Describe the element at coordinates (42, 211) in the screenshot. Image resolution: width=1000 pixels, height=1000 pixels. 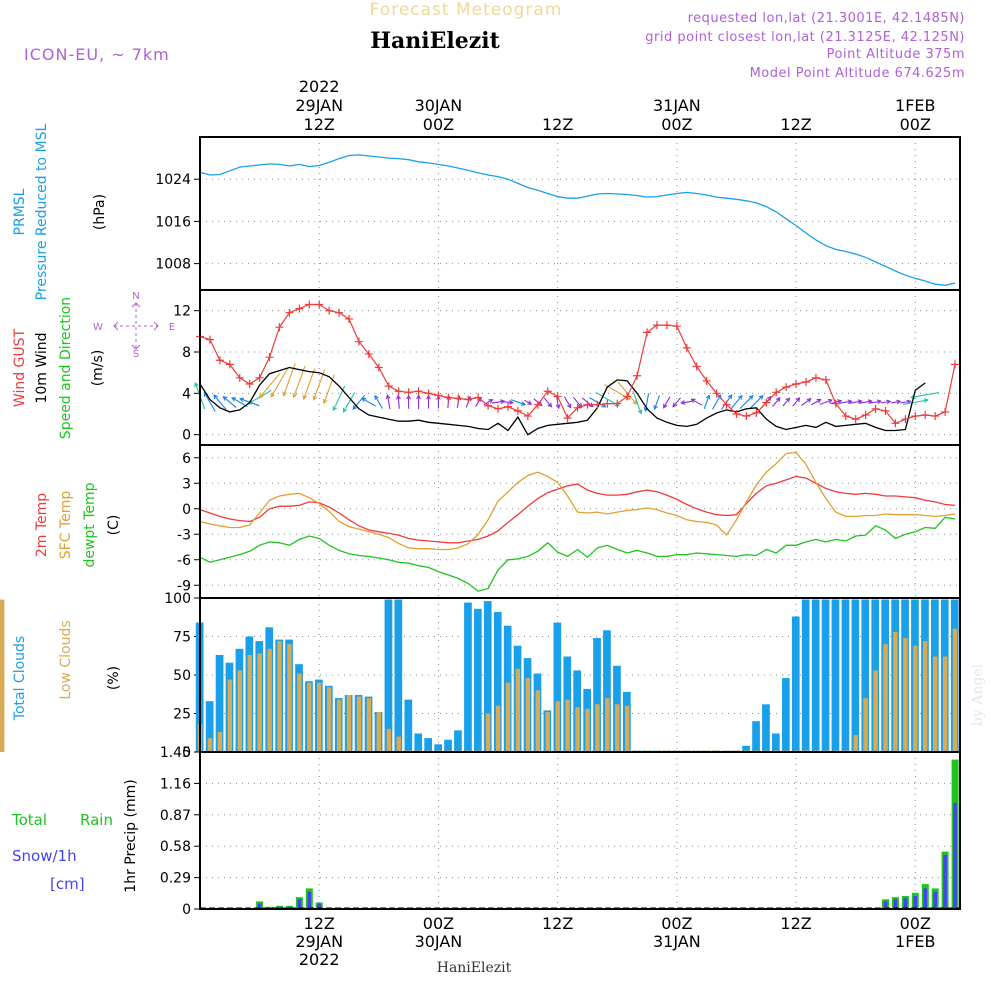
I see `pressure-msl-label: Pressure Reduced to MSL` at that location.